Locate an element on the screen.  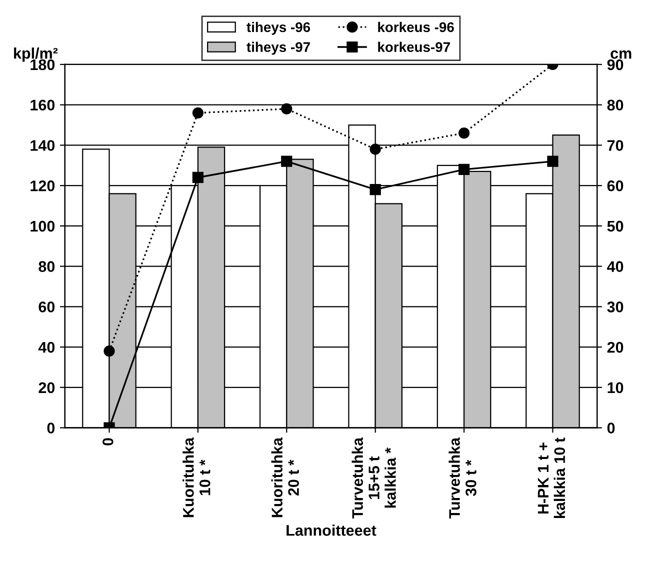
y2-tick-label: 40 is located at coordinates (615, 266).